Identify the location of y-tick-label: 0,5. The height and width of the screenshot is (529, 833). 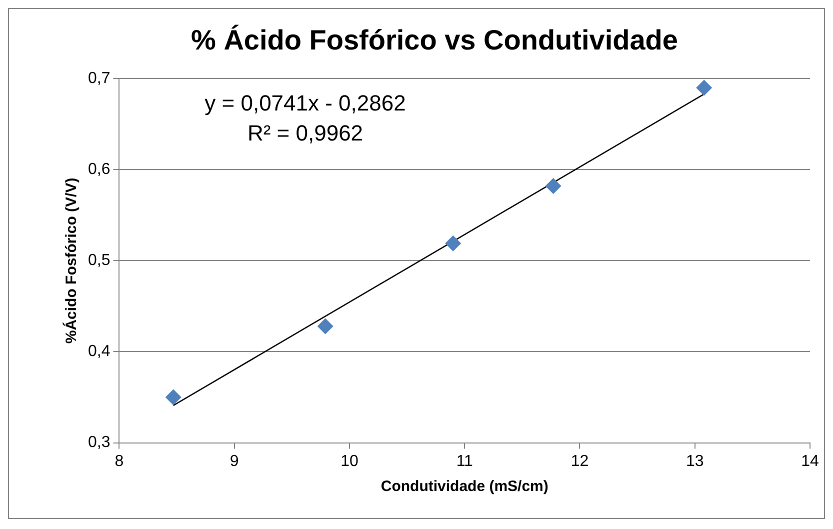
(99, 261).